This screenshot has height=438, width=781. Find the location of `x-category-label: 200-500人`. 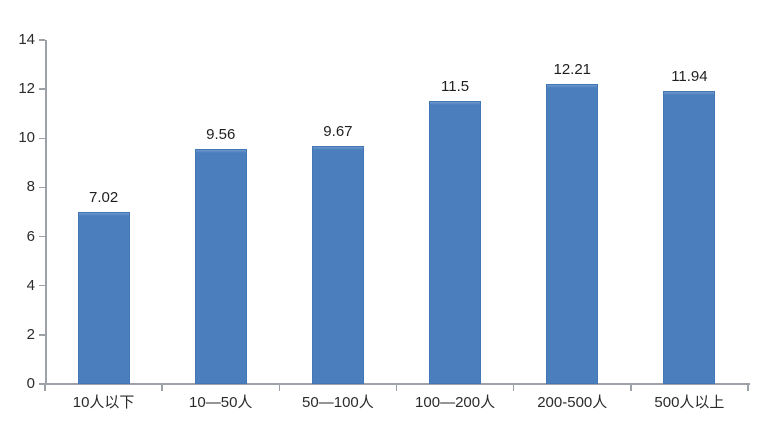

x-category-label: 200-500人 is located at coordinates (572, 402).